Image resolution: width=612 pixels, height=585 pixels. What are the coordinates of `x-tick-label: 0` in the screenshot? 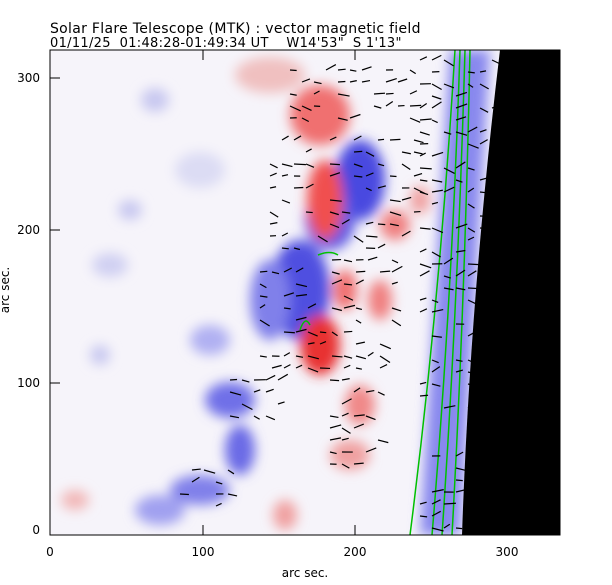 It's located at (50, 552).